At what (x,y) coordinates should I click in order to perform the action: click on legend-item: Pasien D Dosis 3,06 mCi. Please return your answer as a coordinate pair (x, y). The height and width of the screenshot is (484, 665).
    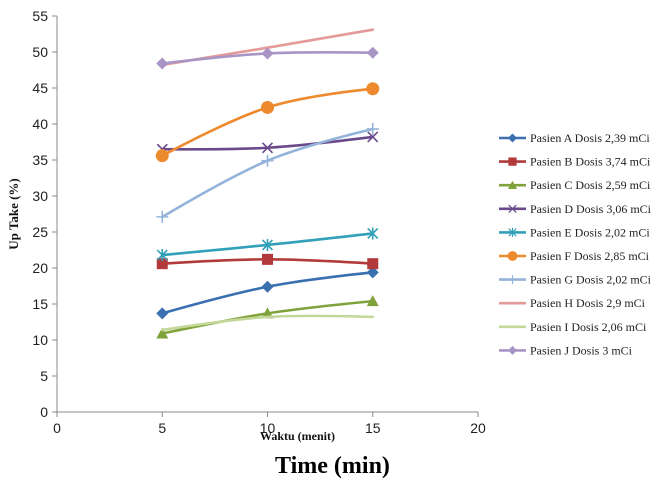
    Looking at the image, I should click on (575, 209).